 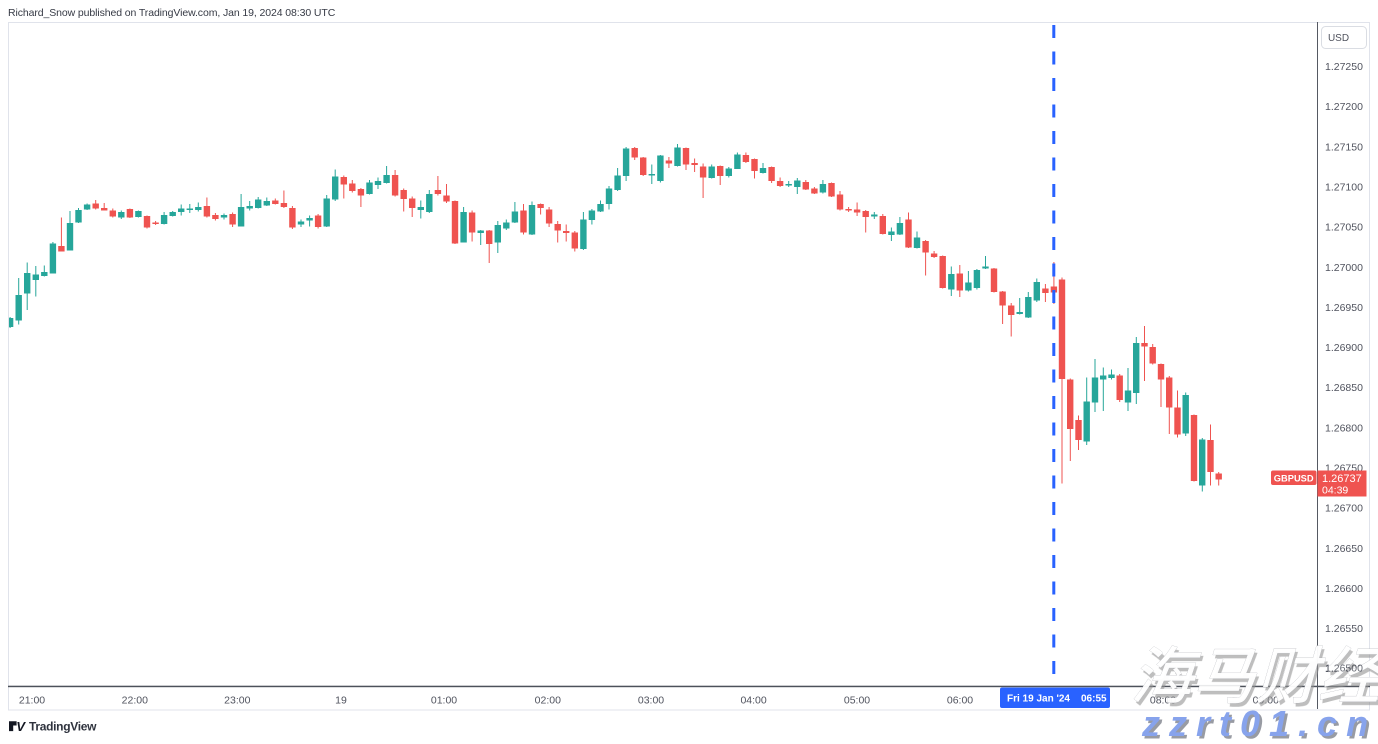 What do you see at coordinates (1344, 107) in the screenshot?
I see `svg-text: 1.27200` at bounding box center [1344, 107].